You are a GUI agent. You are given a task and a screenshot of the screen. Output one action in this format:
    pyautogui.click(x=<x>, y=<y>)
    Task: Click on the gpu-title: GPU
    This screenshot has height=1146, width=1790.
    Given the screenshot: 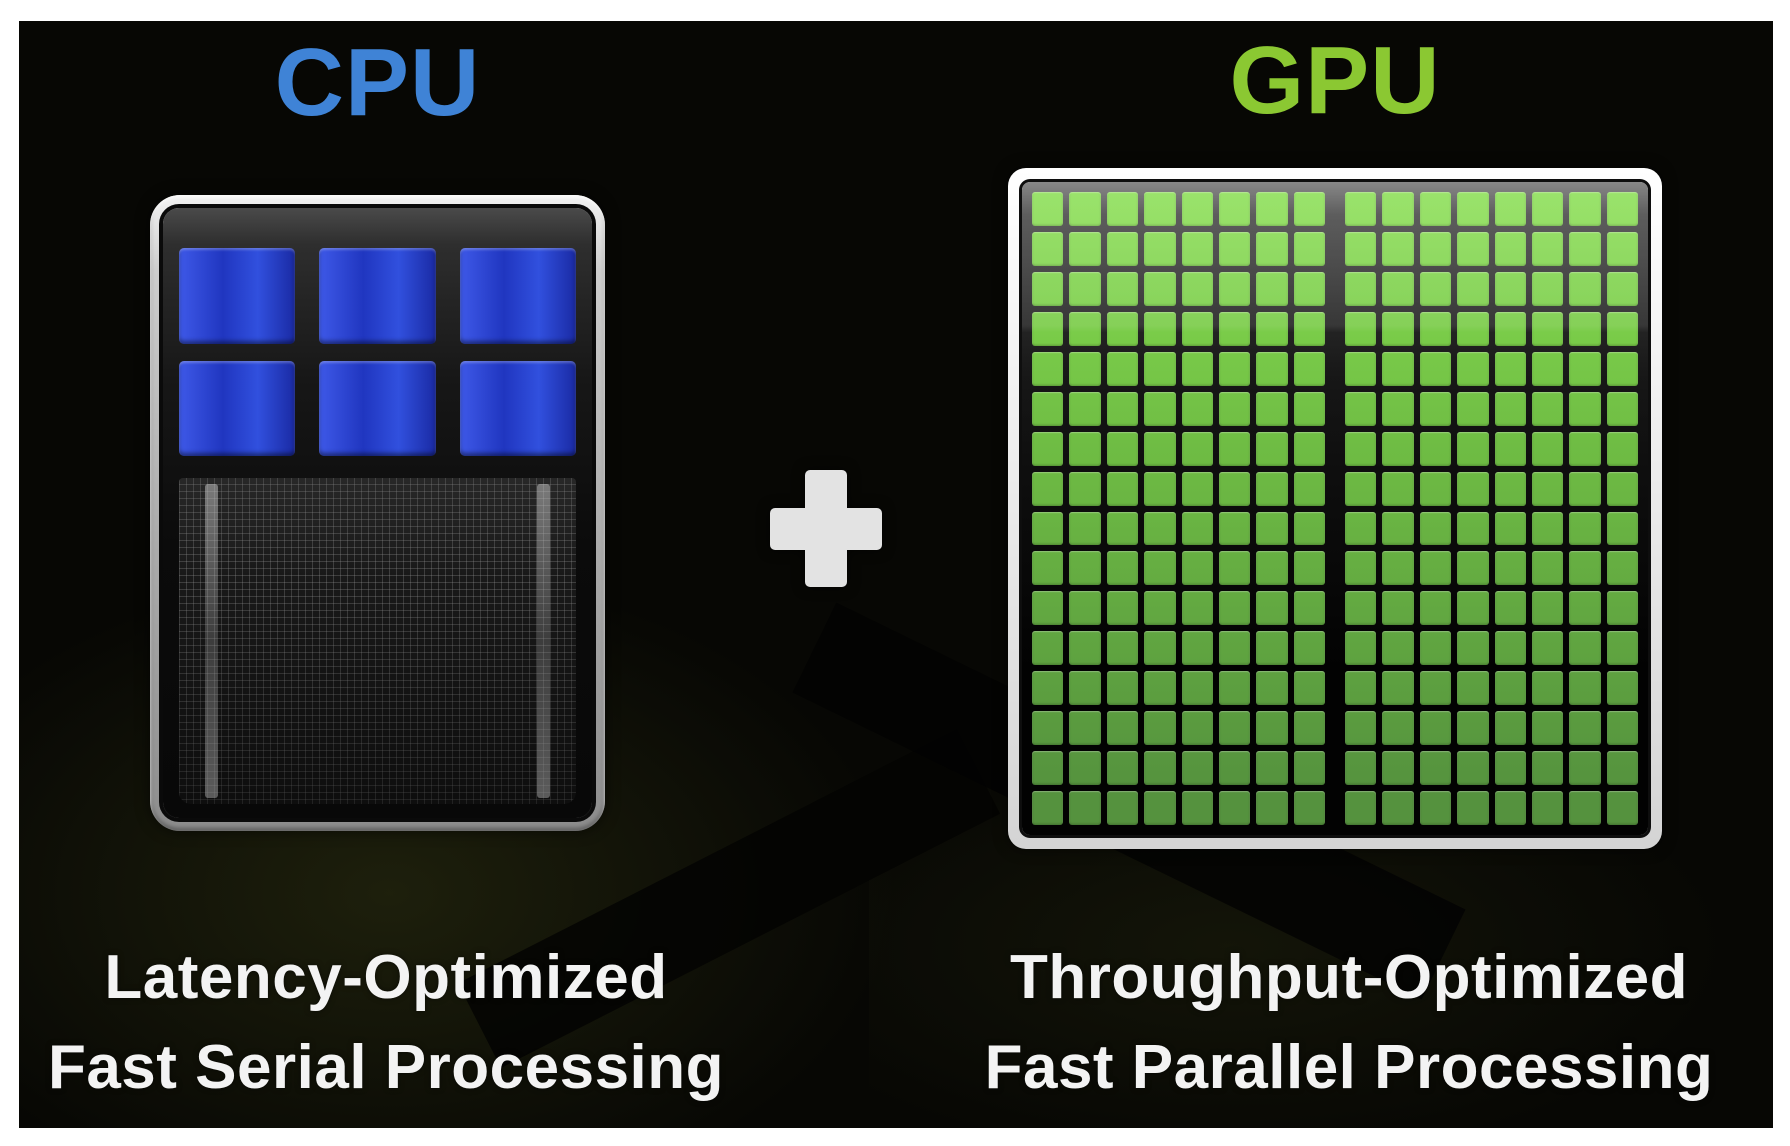 What is the action you would take?
    pyautogui.click(x=1335, y=80)
    